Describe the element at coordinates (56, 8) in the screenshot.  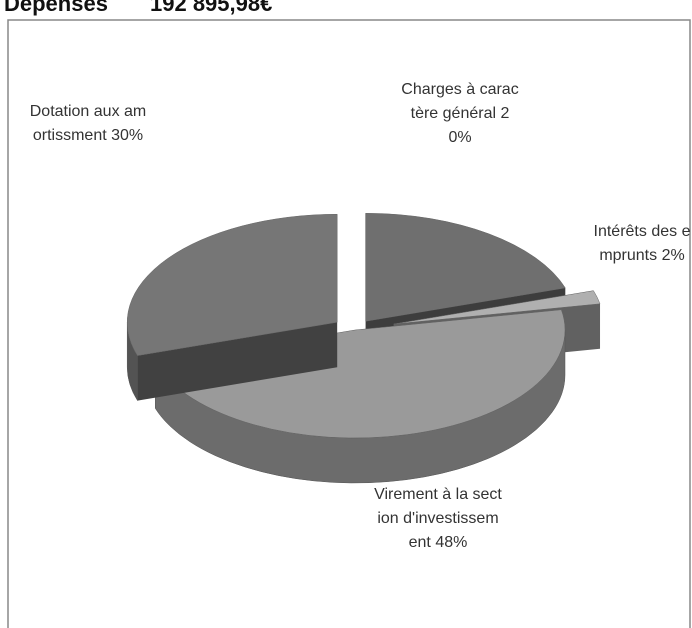
I see `chart-title: Dépenses` at that location.